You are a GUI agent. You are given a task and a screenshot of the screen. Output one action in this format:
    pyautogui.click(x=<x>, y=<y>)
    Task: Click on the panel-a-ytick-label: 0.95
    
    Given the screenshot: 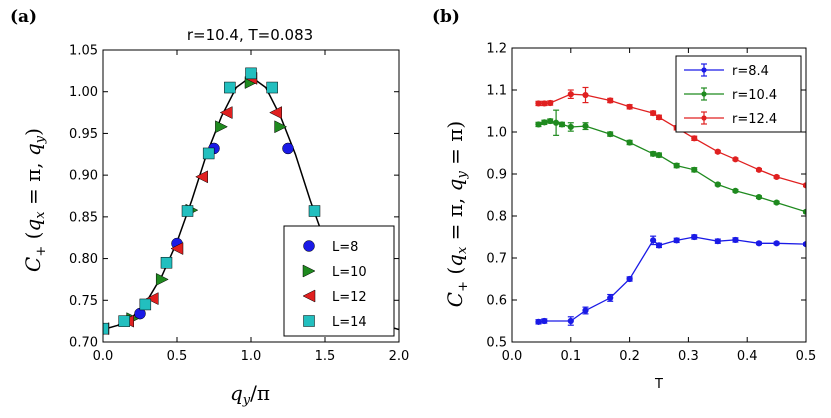 What is the action you would take?
    pyautogui.click(x=83, y=134)
    